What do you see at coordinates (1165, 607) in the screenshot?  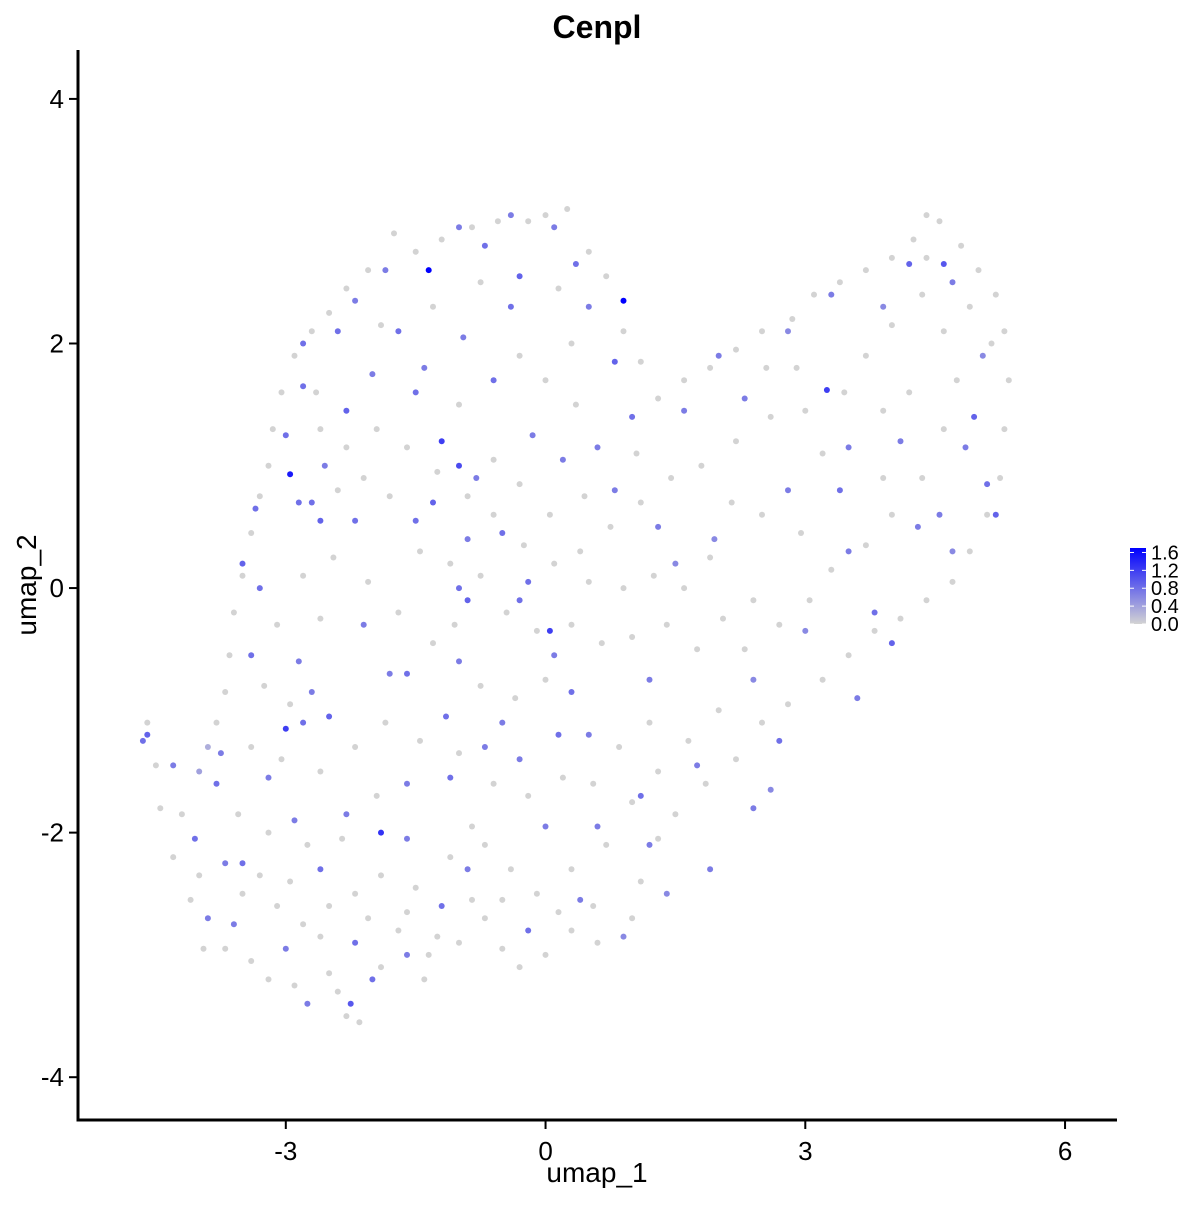 I see `color-legend-label: 0.4` at bounding box center [1165, 607].